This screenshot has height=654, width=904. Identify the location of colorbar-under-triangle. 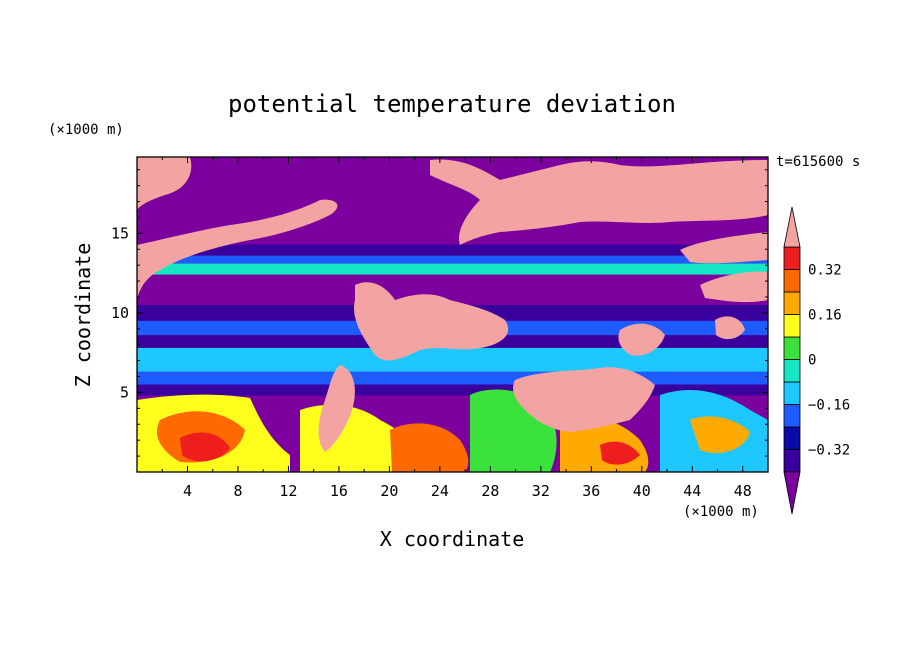
(792, 493).